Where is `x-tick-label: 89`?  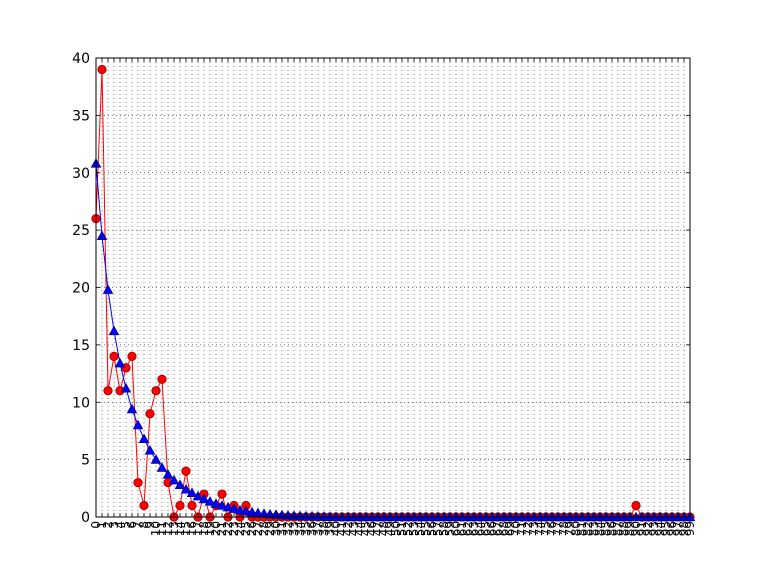
x-tick-label: 89 is located at coordinates (630, 528).